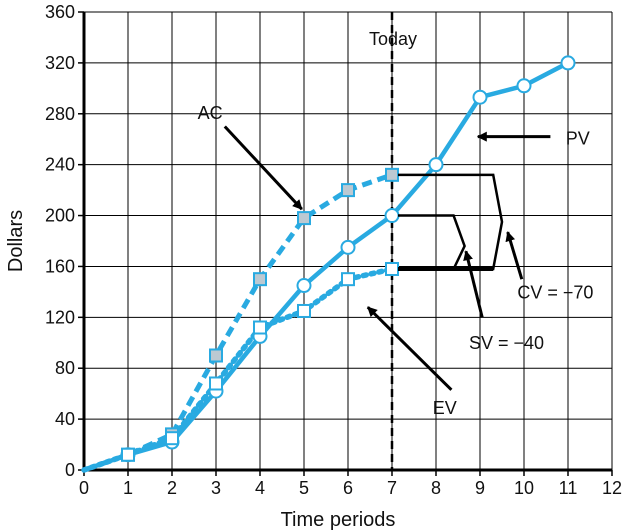 This screenshot has width=632, height=532. Describe the element at coordinates (260, 488) in the screenshot. I see `x-tick-label: 4` at that location.